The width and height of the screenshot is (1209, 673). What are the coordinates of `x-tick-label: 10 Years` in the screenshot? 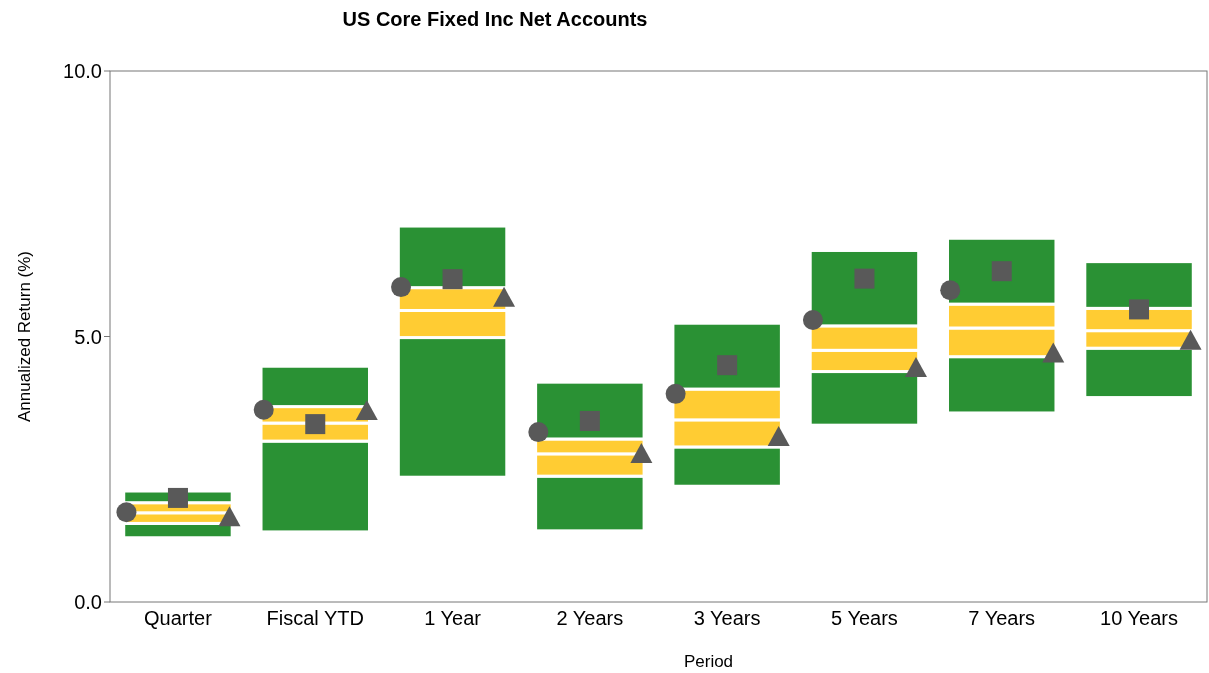 It's located at (1139, 618).